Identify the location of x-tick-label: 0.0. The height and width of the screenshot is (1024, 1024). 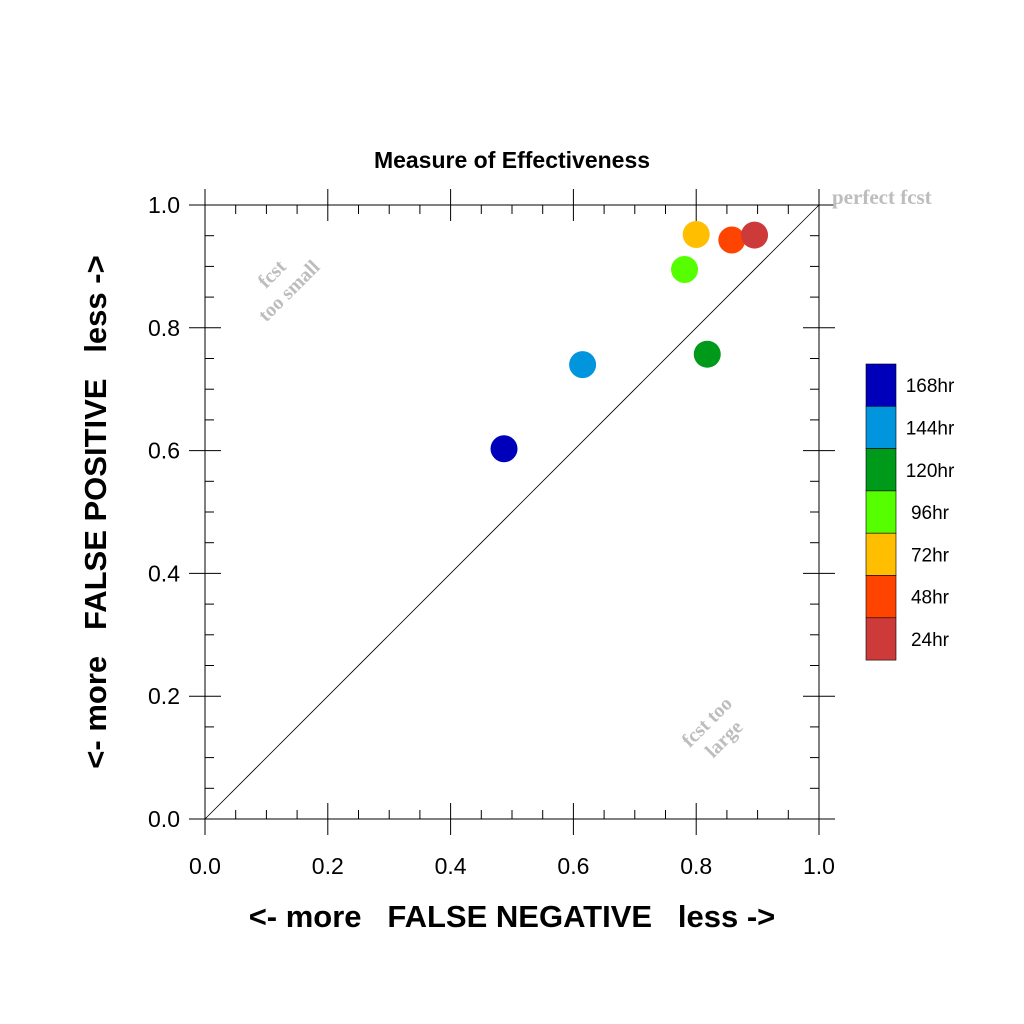
(205, 866).